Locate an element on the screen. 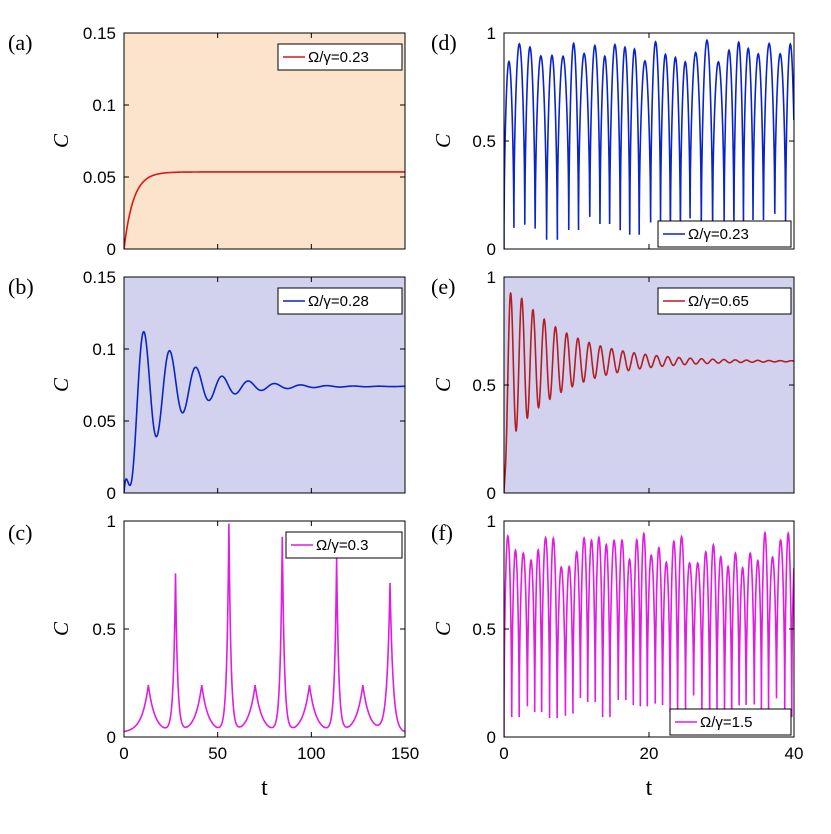 The width and height of the screenshot is (831, 834). x-tick-label: 100 is located at coordinates (311, 753).